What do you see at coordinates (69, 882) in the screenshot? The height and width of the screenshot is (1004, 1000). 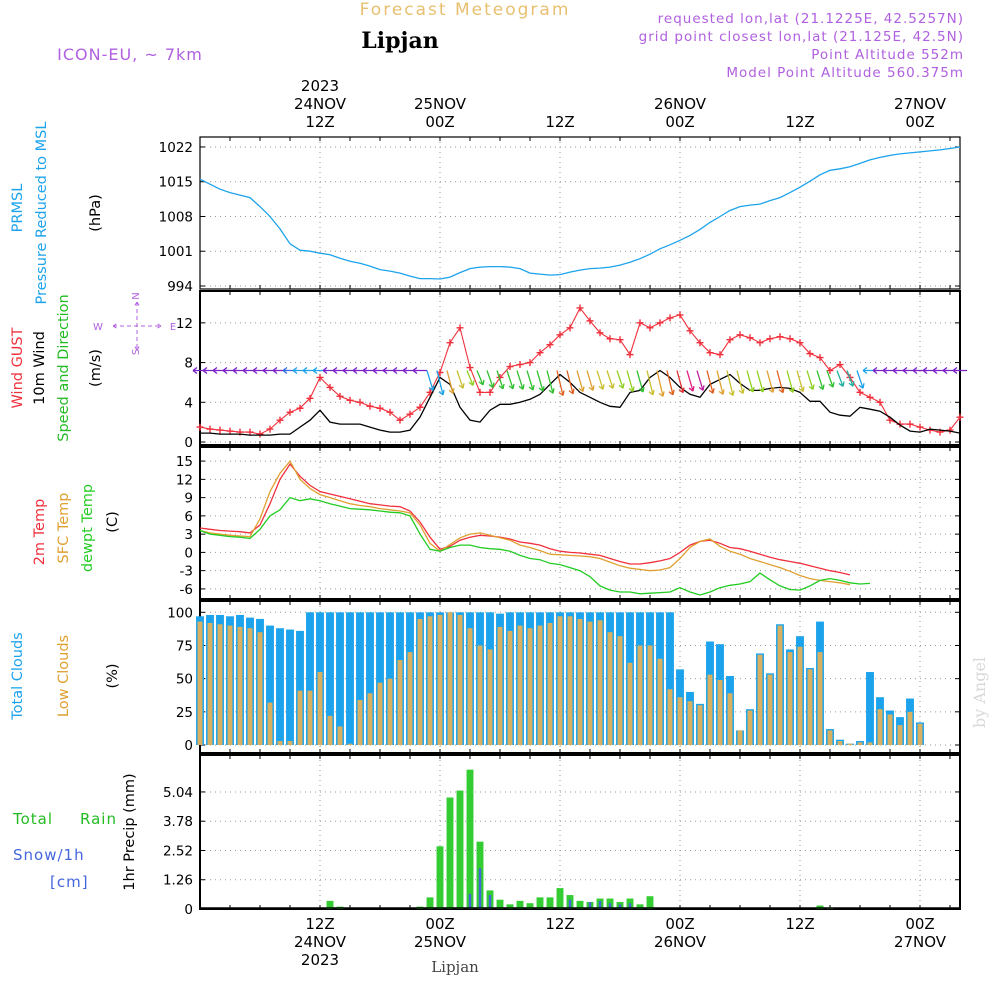 I see `snow-unit-label: [cm]` at bounding box center [69, 882].